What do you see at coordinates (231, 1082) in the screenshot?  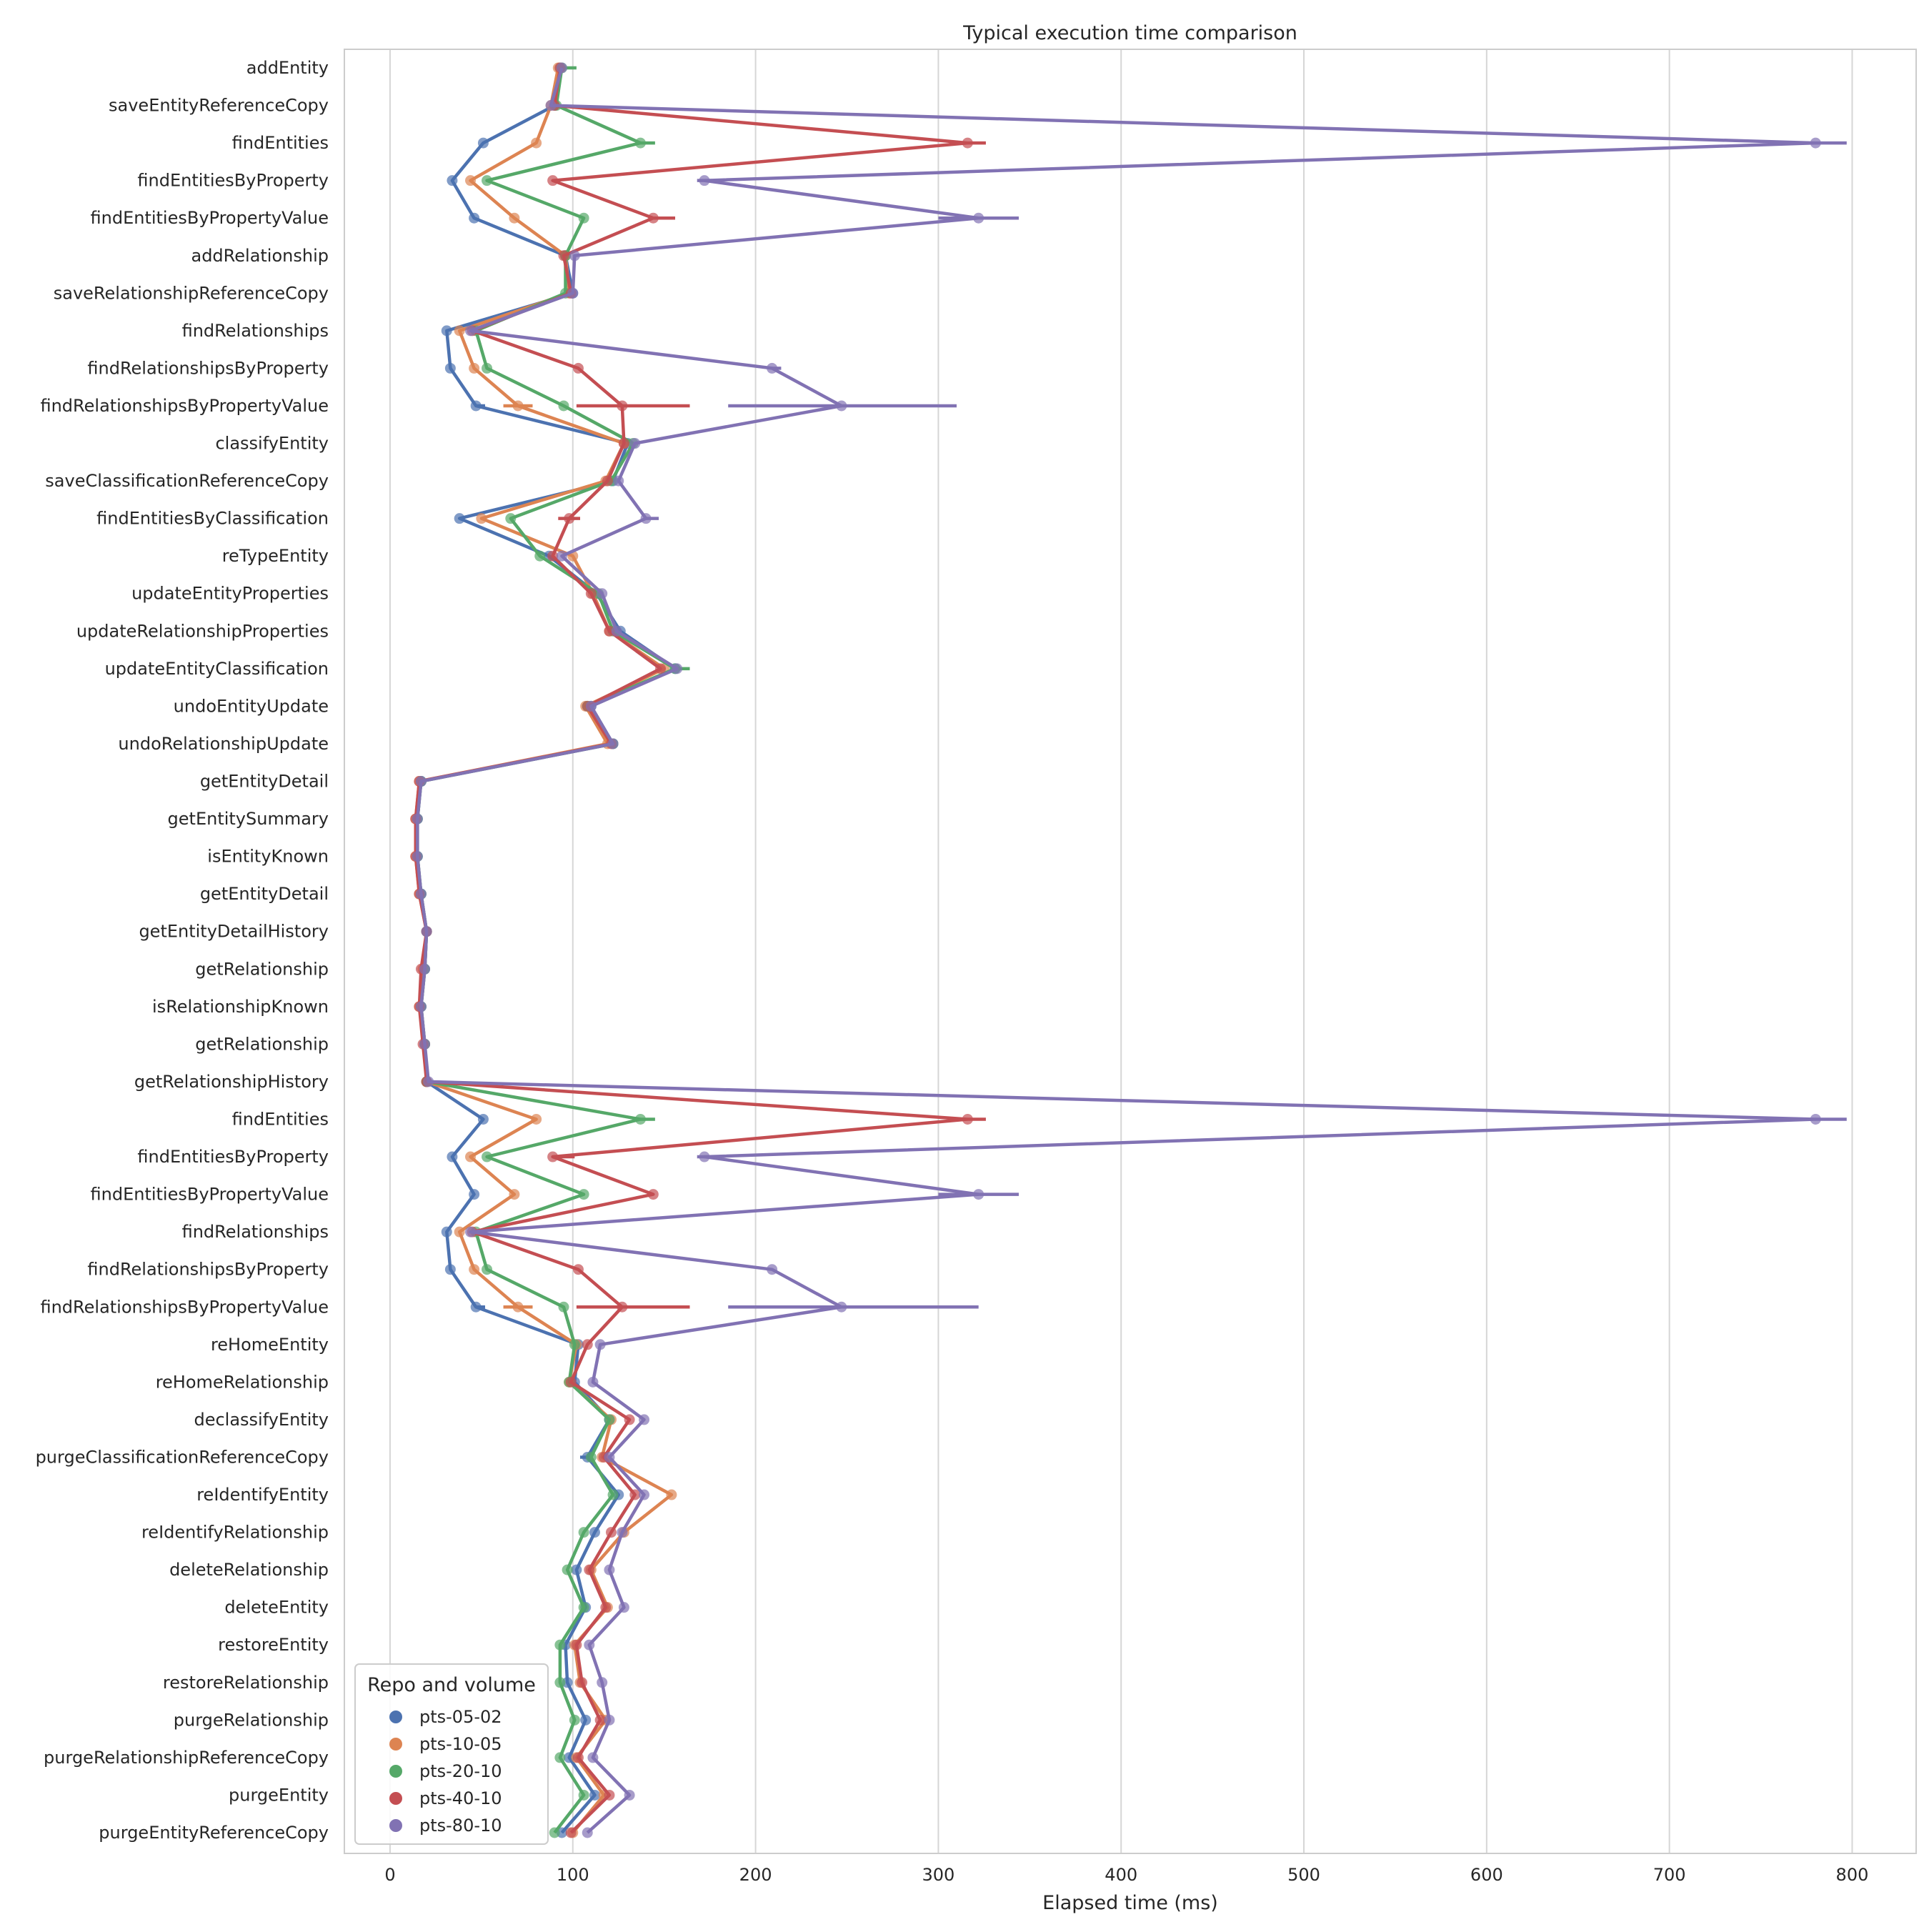 I see `y-tick-label: getRelationshipHistory` at bounding box center [231, 1082].